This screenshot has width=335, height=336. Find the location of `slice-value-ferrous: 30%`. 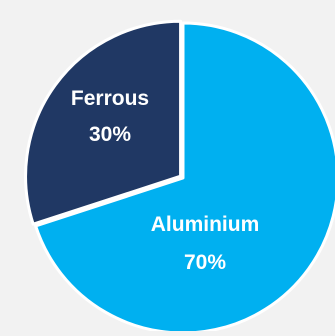

slice-value-ferrous: 30% is located at coordinates (110, 134).